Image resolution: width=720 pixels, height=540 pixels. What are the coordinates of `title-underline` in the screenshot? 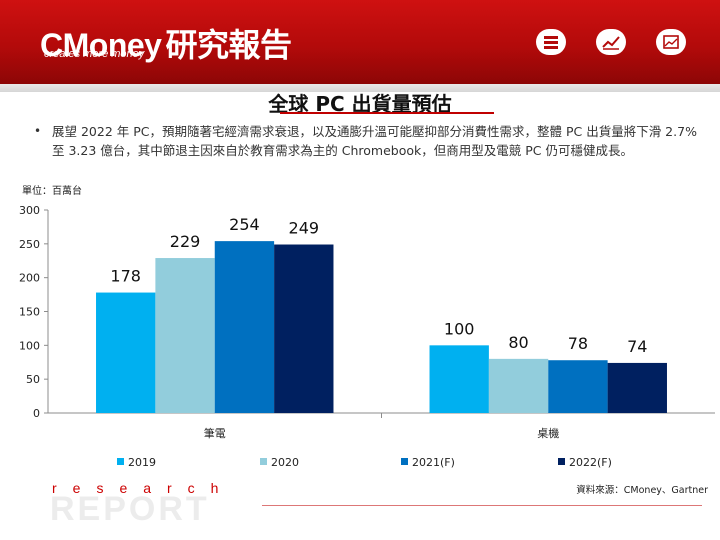 It's located at (387, 113).